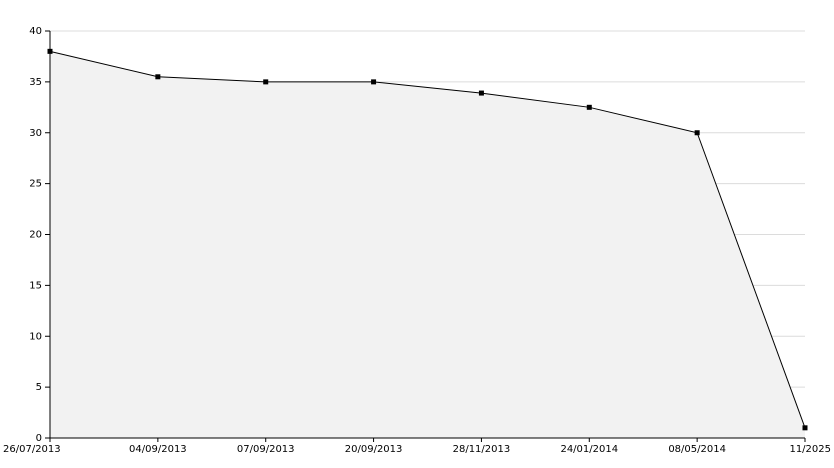  I want to click on x-tick-label: 07/09/2013, so click(266, 449).